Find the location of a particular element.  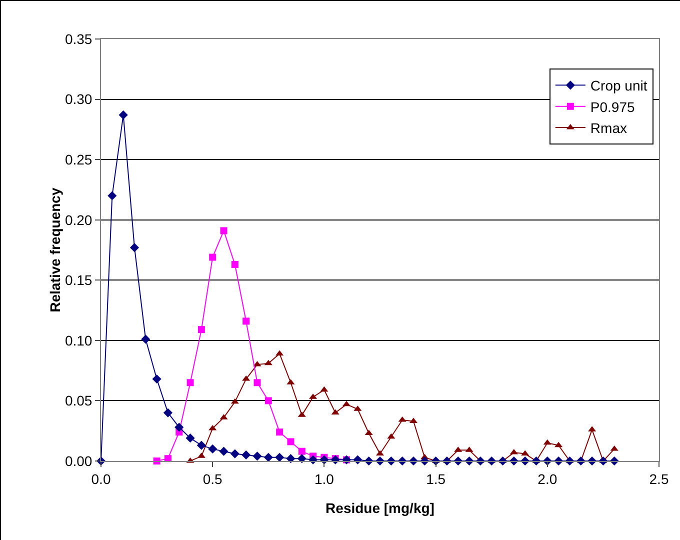

x-tick-label: 2.0 is located at coordinates (548, 478).